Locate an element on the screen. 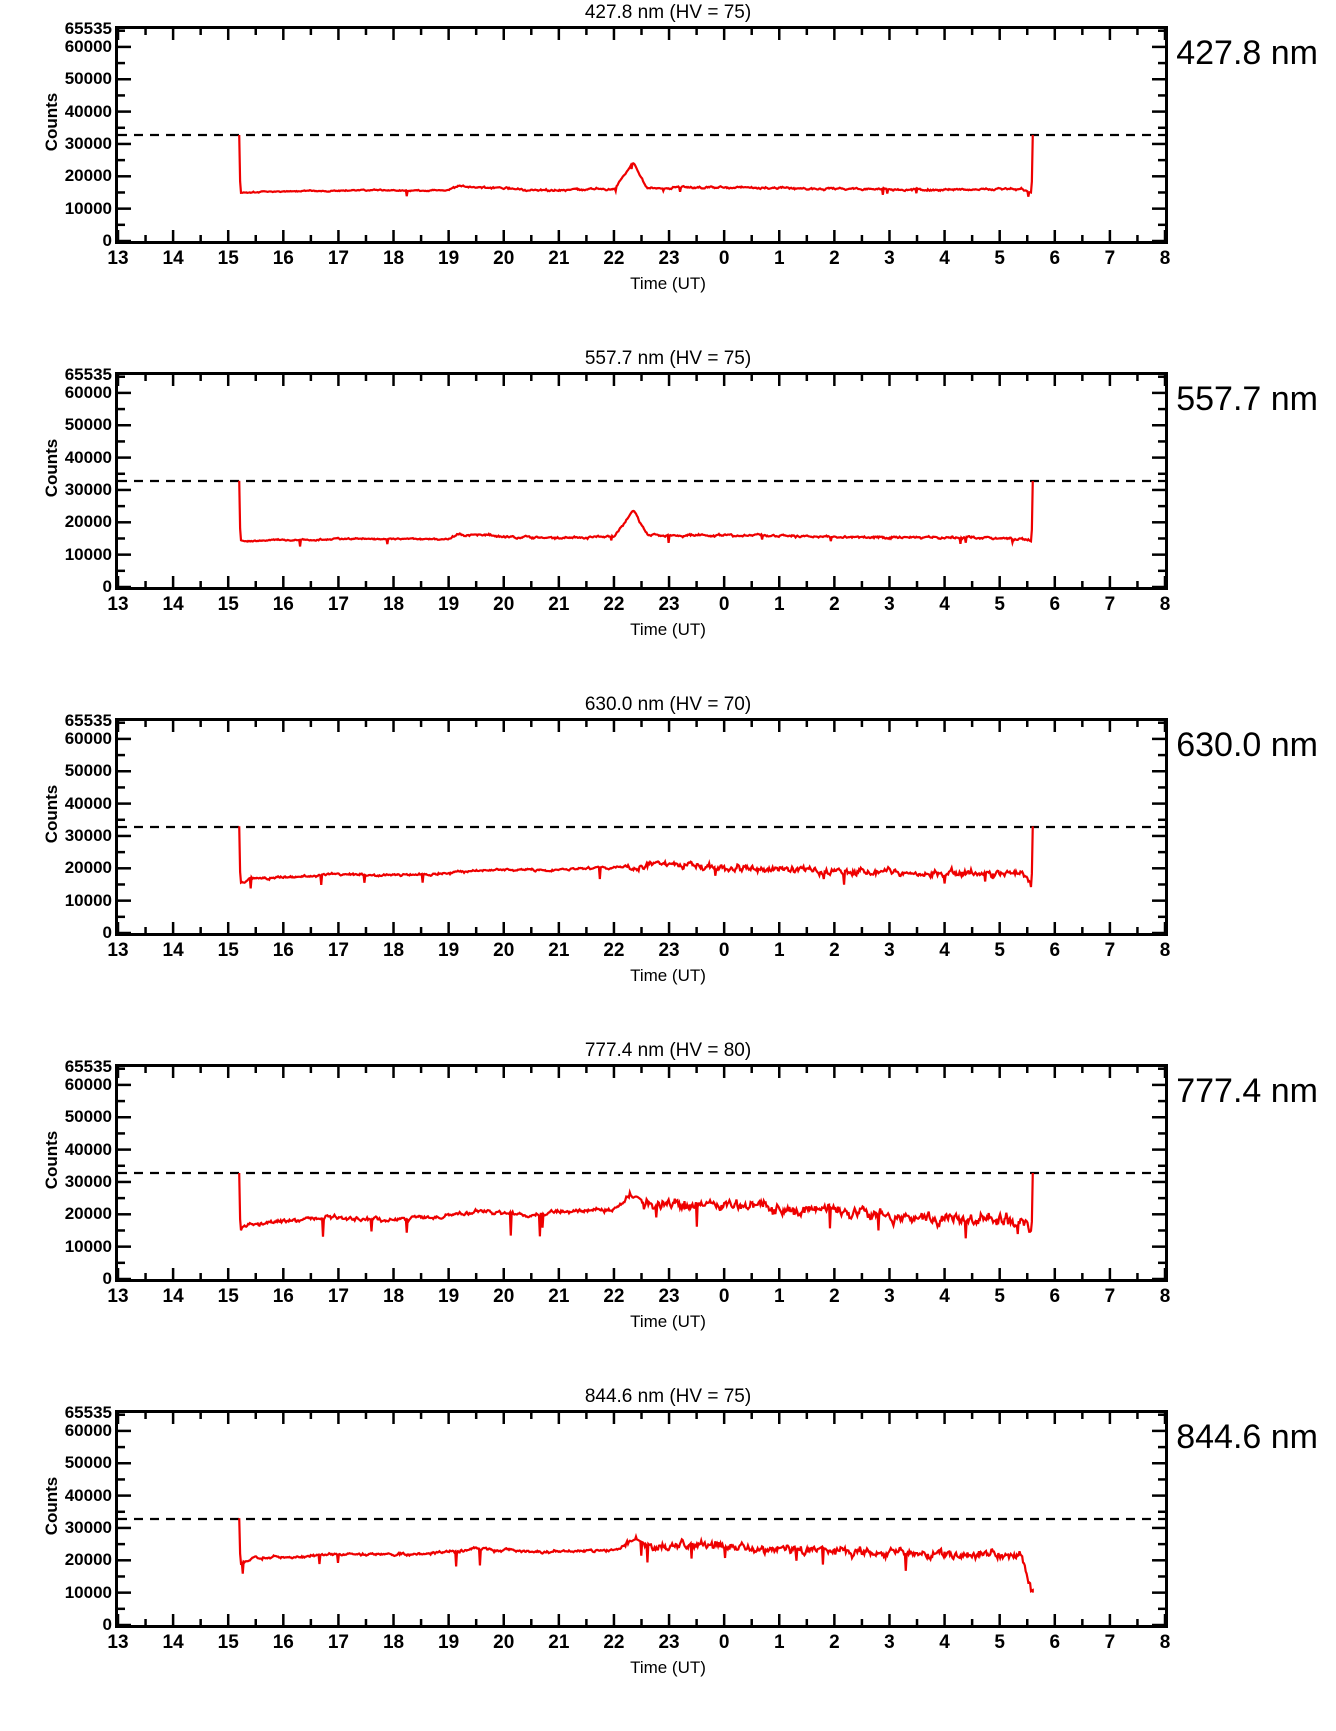 This screenshot has width=1336, height=1731. plot-frame is located at coordinates (641, 827).